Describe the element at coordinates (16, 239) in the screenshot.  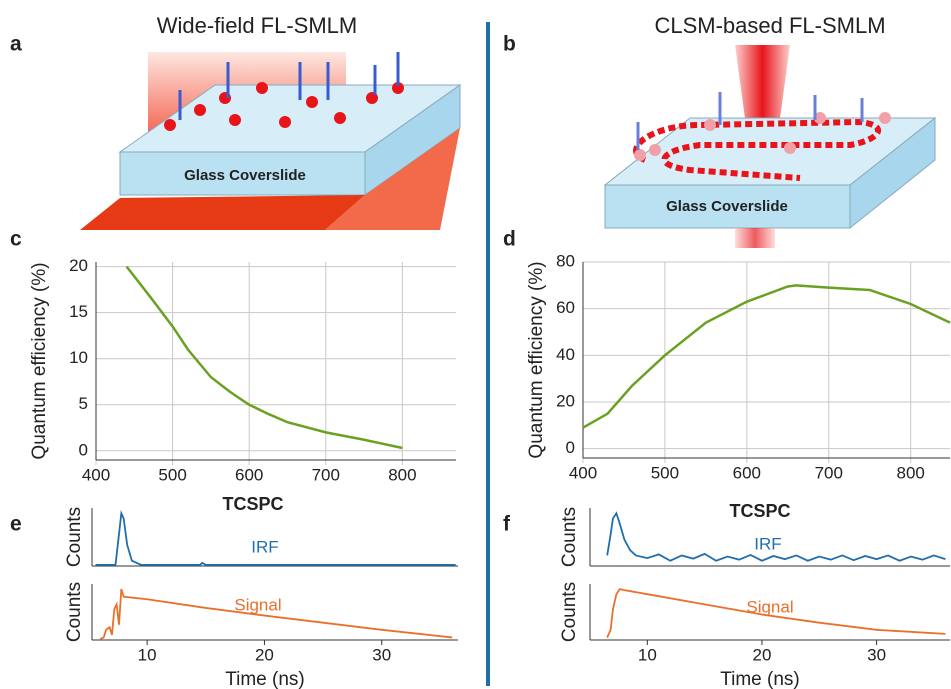
I see `panel-label: c` at that location.